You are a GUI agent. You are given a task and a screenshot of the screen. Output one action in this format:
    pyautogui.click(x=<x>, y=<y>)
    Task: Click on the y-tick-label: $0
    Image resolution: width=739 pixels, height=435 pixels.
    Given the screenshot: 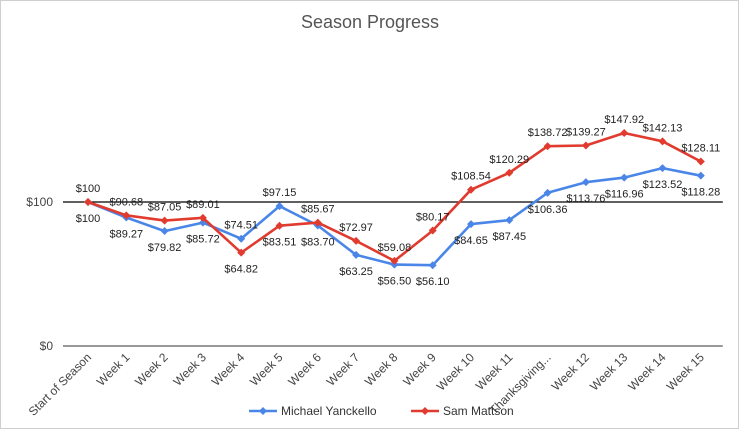 What is the action you would take?
    pyautogui.click(x=47, y=346)
    